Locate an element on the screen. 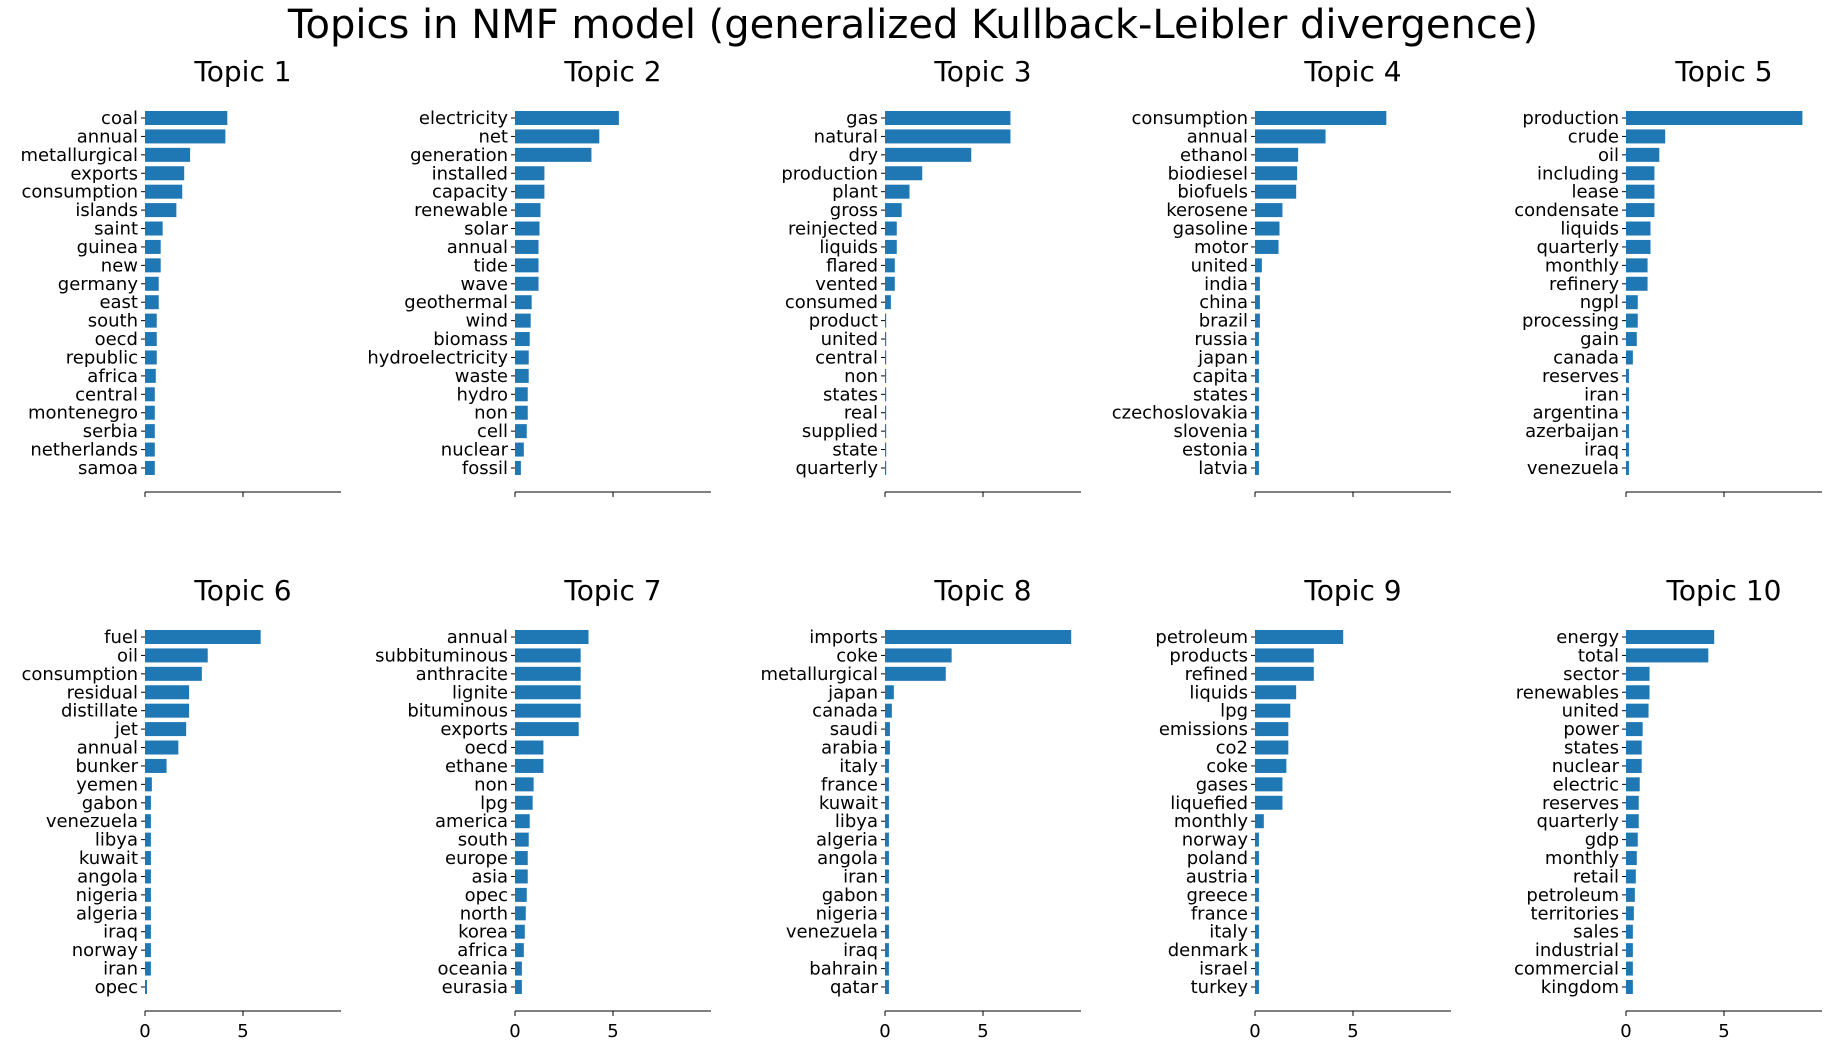 The image size is (1826, 1044). word-label: central is located at coordinates (106, 394).